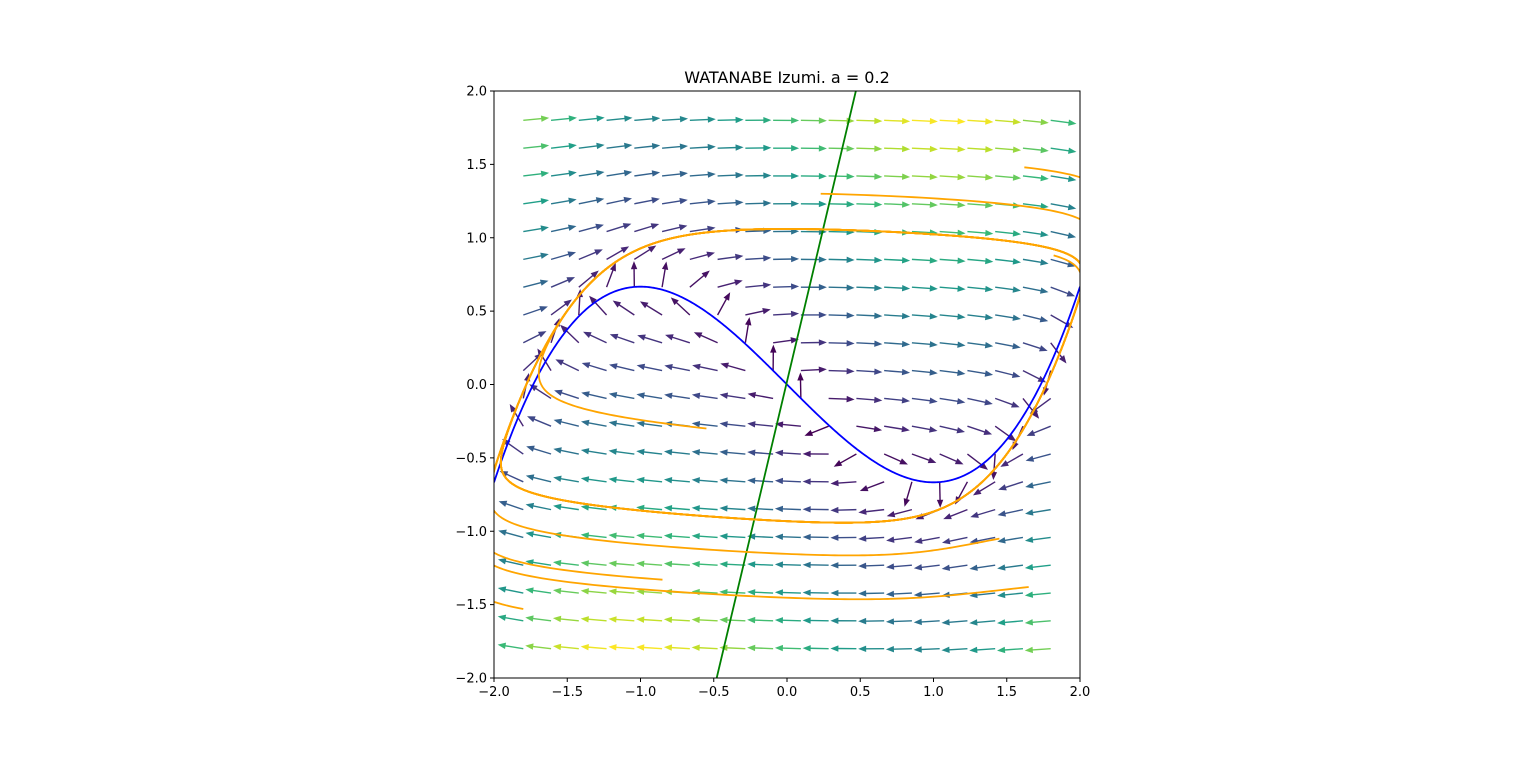 The width and height of the screenshot is (1536, 761). Describe the element at coordinates (1080, 692) in the screenshot. I see `x-tick-label: 2.0` at that location.